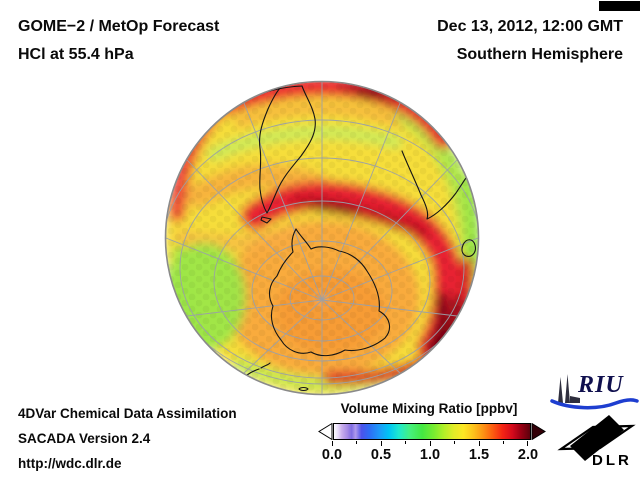  I want to click on tick-label-2: 1.0, so click(430, 455).